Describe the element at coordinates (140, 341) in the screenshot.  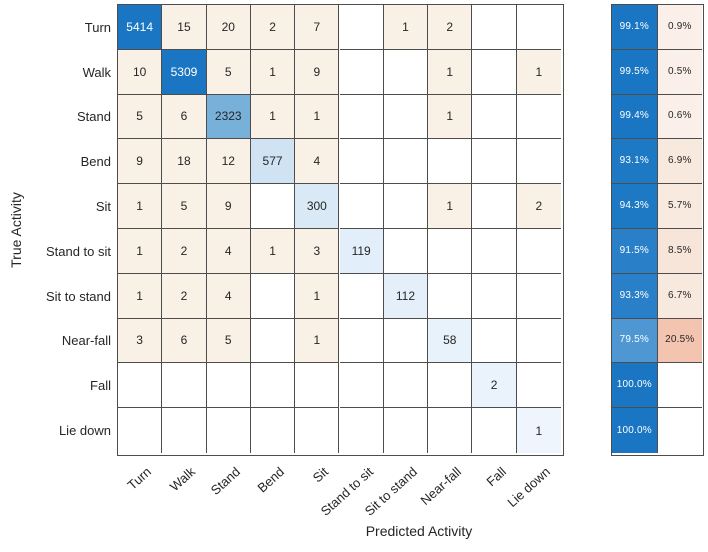
I see `matrix-cell: 3` at that location.